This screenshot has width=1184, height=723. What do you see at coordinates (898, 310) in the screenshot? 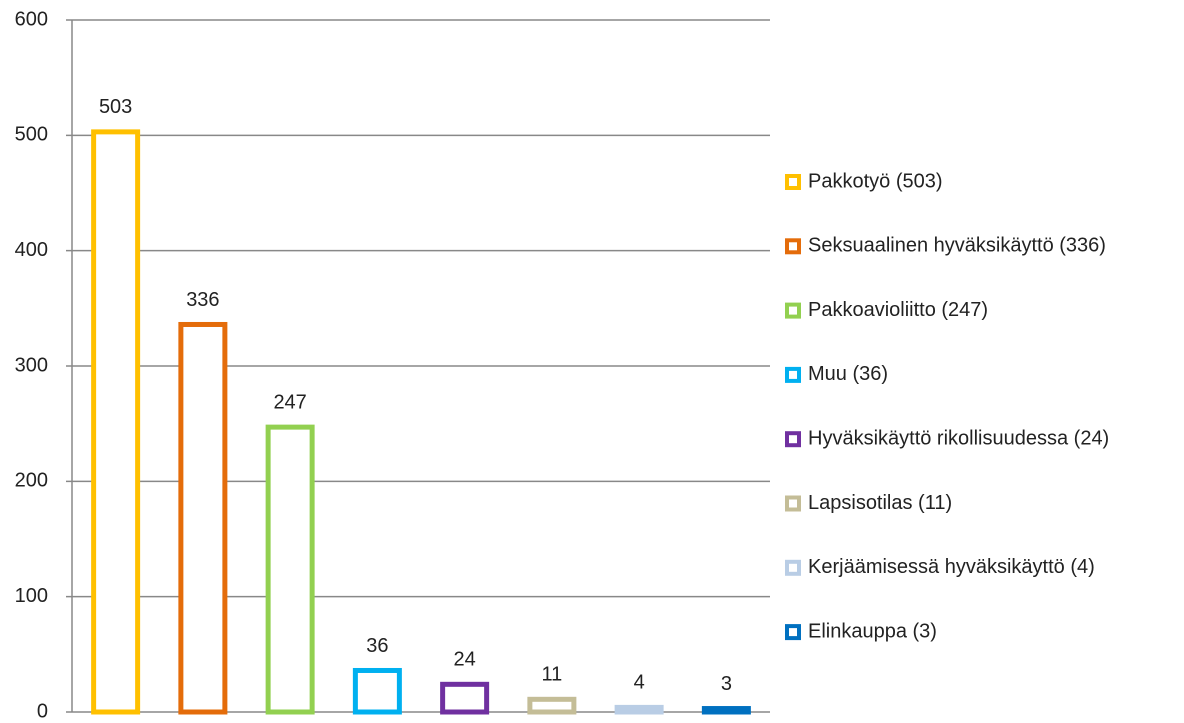
I see `legend-label: Pakkoavioliitto (247)` at bounding box center [898, 310].